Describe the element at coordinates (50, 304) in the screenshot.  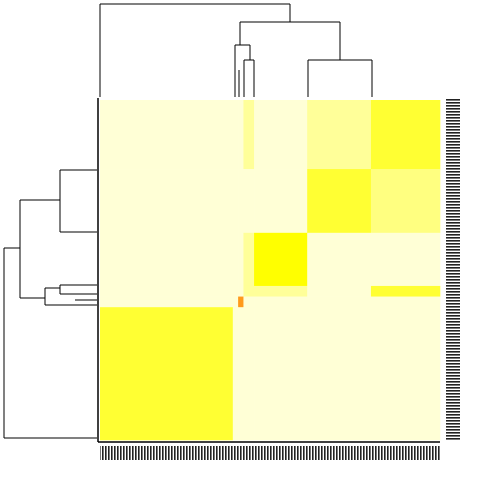
I see `left-dendrogram` at that location.